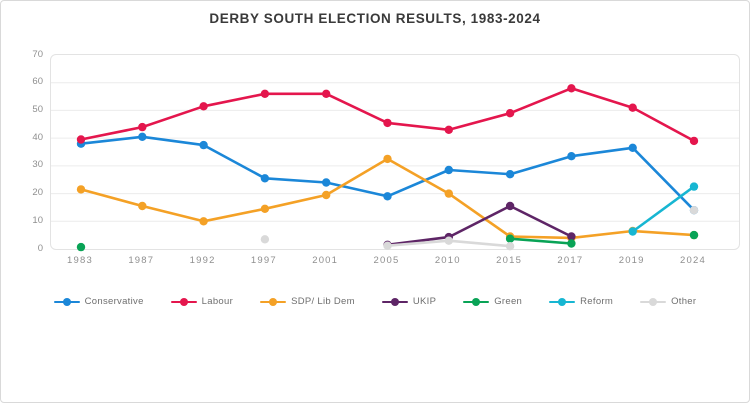  Describe the element at coordinates (510, 174) in the screenshot. I see `data-point-conservative-2015` at that location.